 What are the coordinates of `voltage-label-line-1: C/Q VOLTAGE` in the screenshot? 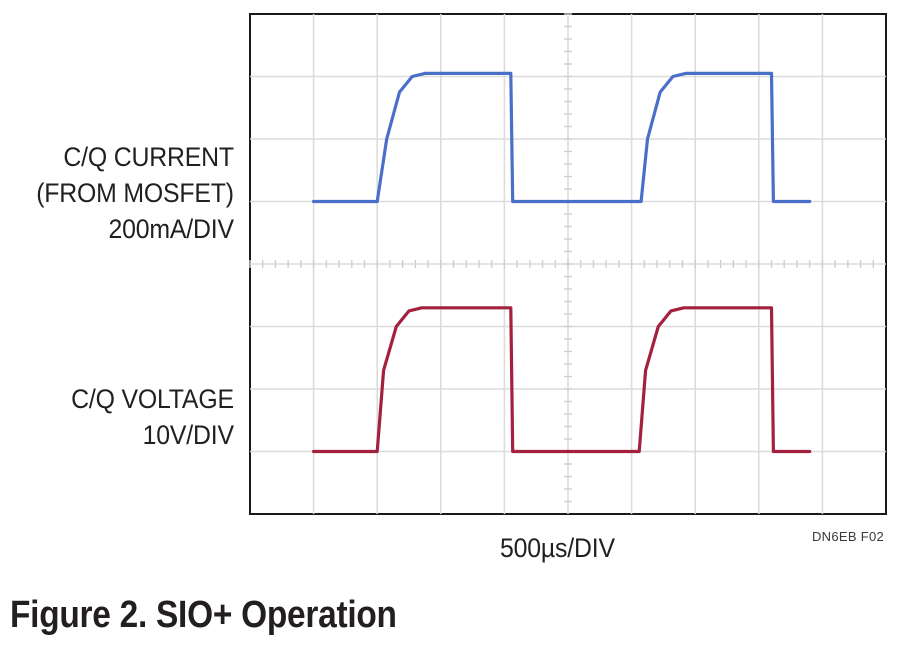 It's located at (152, 399).